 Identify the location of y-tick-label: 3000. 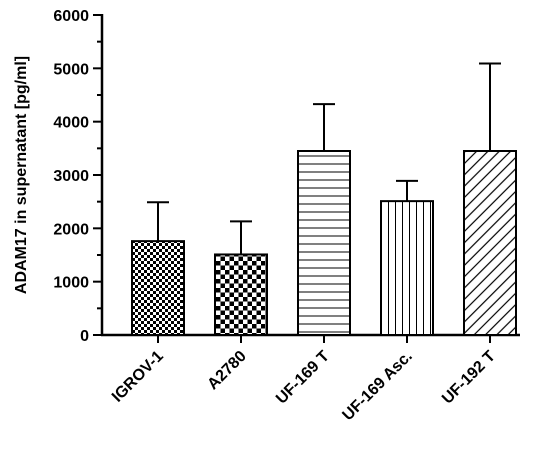
(71, 176).